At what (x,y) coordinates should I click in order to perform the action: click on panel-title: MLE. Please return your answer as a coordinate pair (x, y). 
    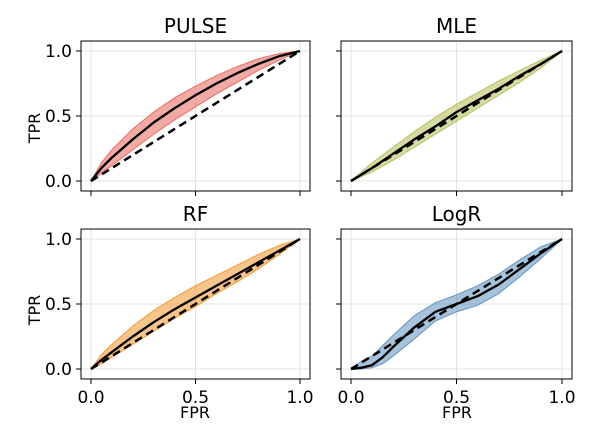
    Looking at the image, I should click on (456, 26).